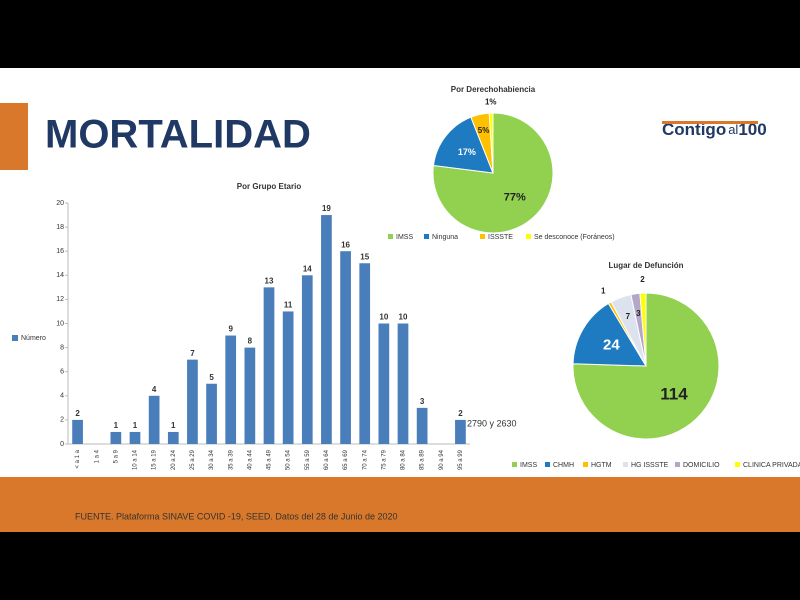 The height and width of the screenshot is (600, 800). Describe the element at coordinates (500, 237) in the screenshot. I see `legend-label: ISSSTE` at that location.